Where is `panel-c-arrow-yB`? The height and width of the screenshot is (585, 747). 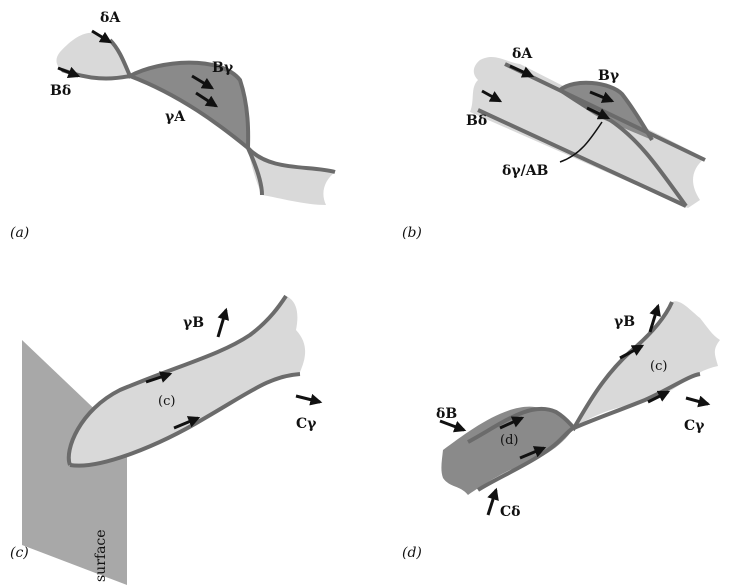
panel-c-arrow-yB is located at coordinates (223, 322).